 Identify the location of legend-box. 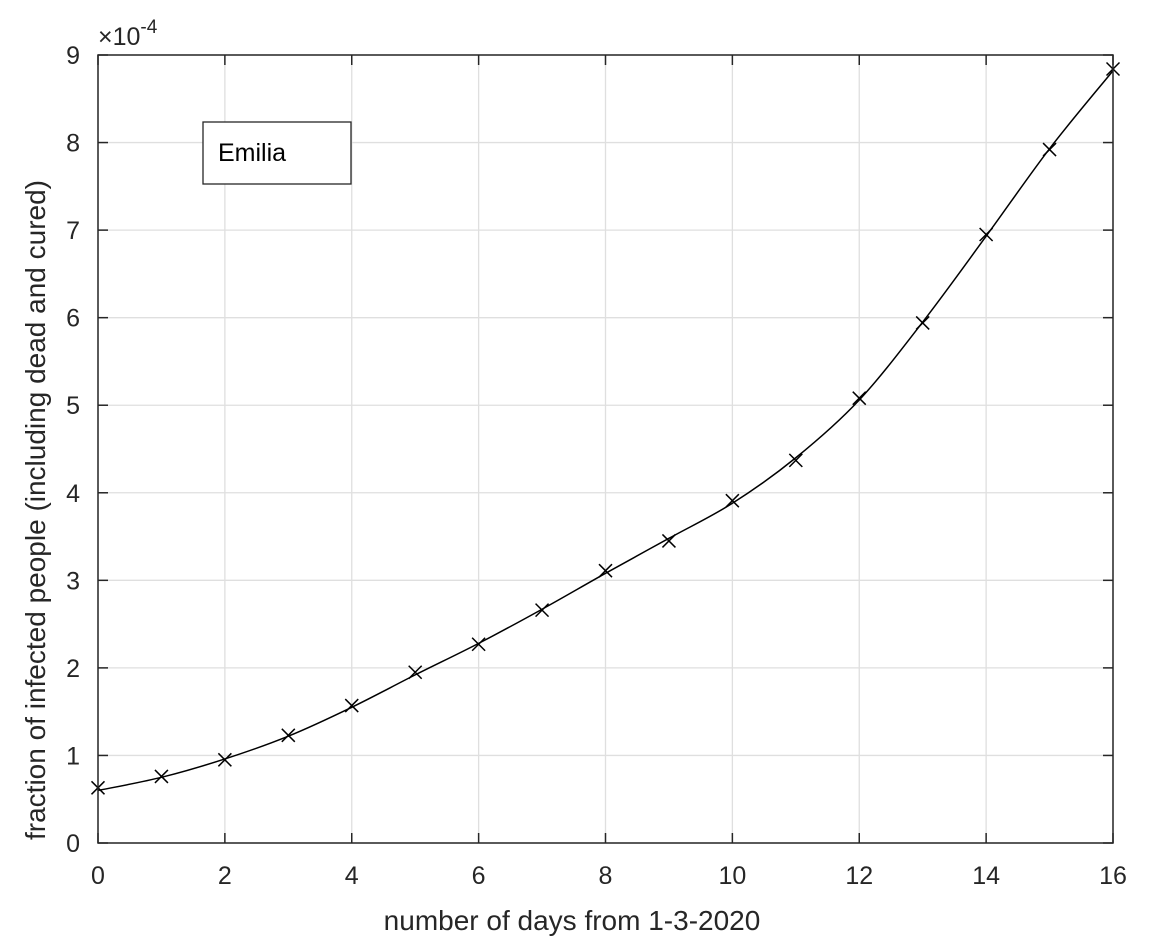
(277, 153).